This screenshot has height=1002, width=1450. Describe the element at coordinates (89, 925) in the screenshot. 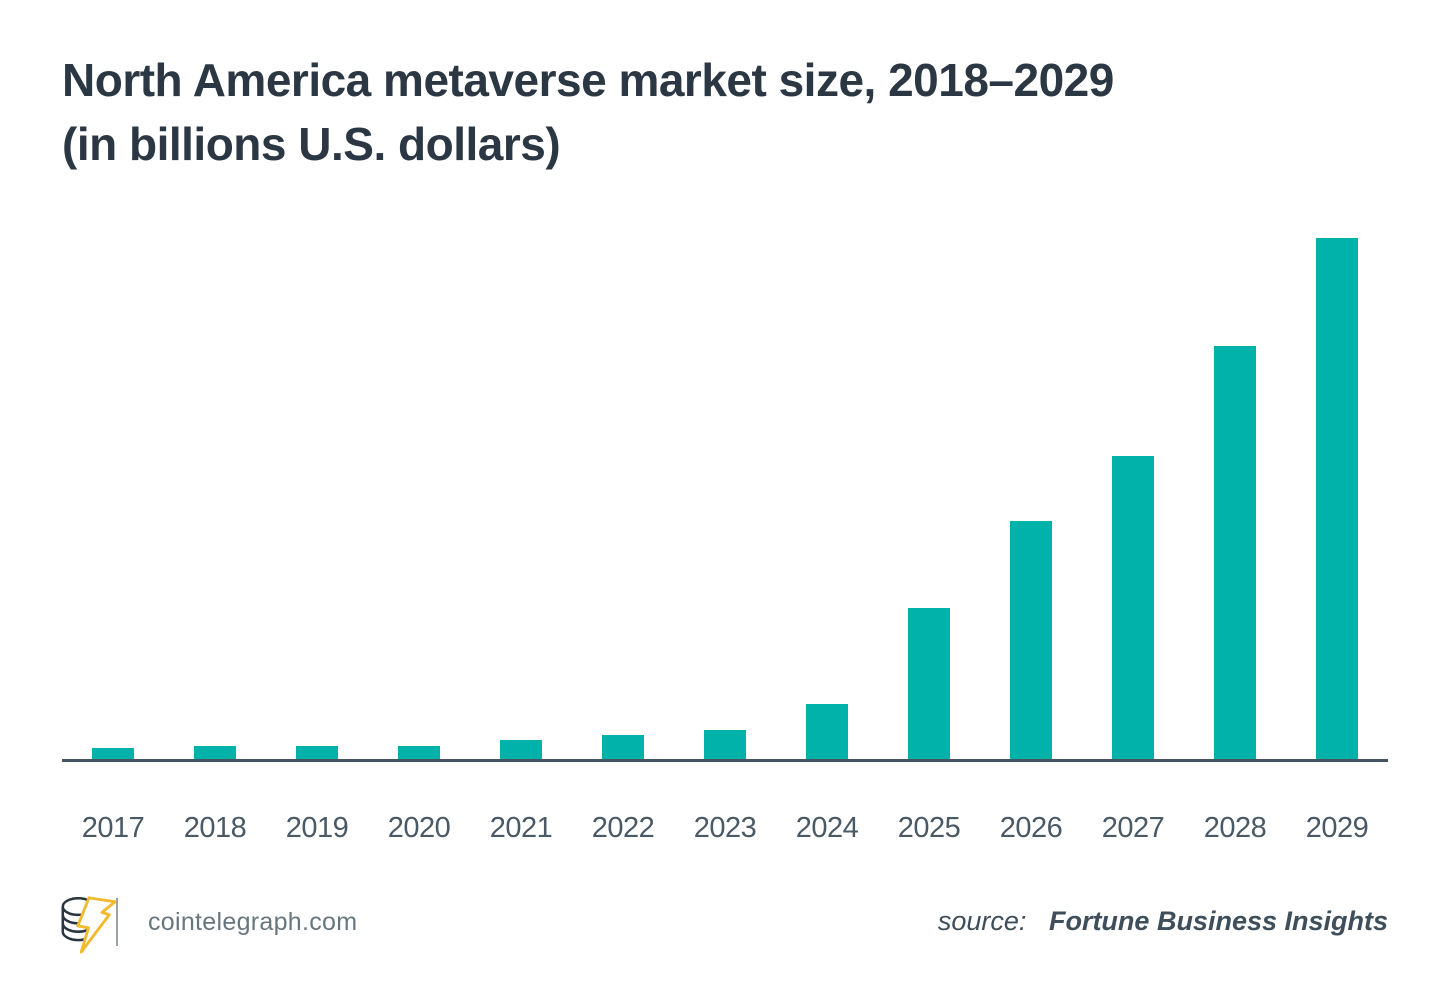

I see `cointelegraph-logo-icon` at that location.